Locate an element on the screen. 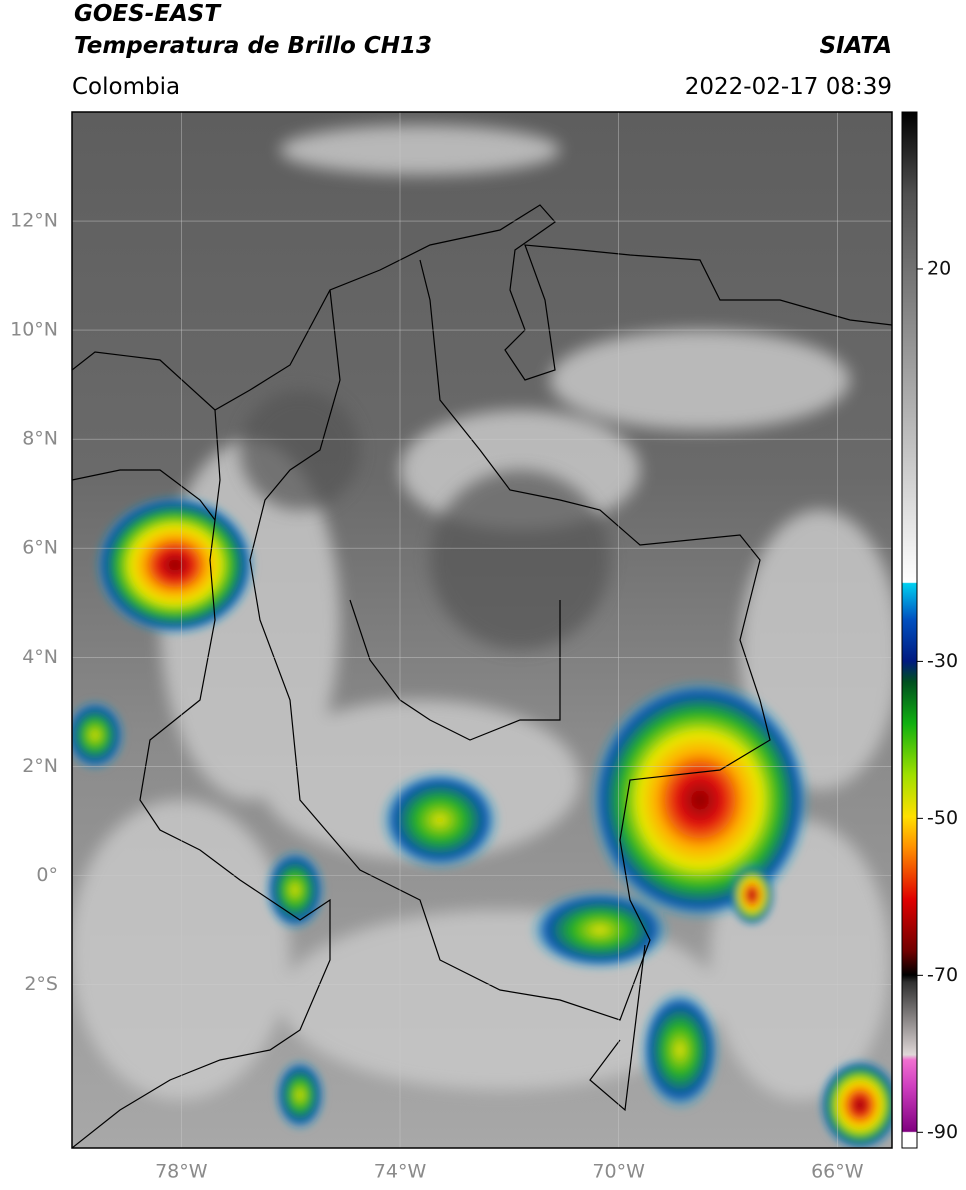 Image resolution: width=966 pixels, height=1190 pixels. y-tick-label: 4°N is located at coordinates (40, 657).